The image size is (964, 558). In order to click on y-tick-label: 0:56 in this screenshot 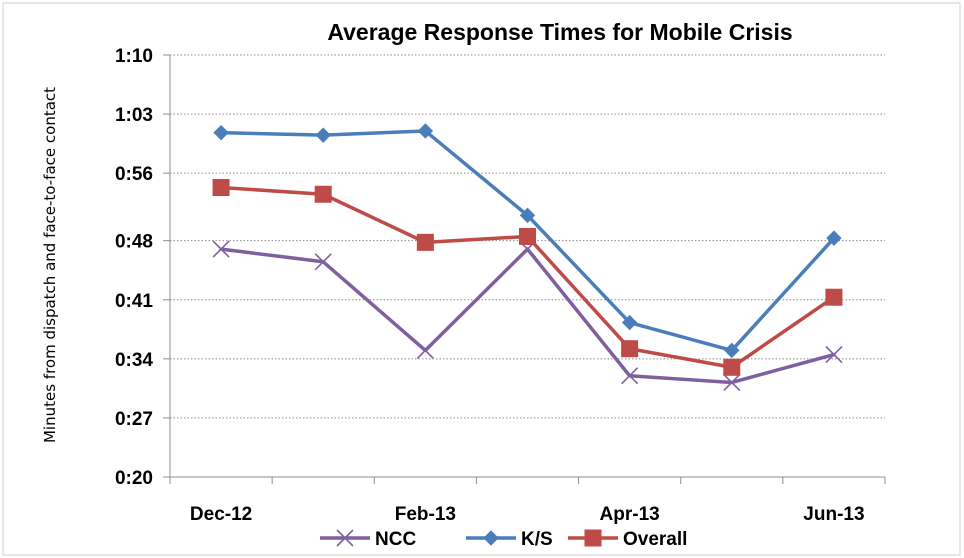, I will do `click(134, 174)`.